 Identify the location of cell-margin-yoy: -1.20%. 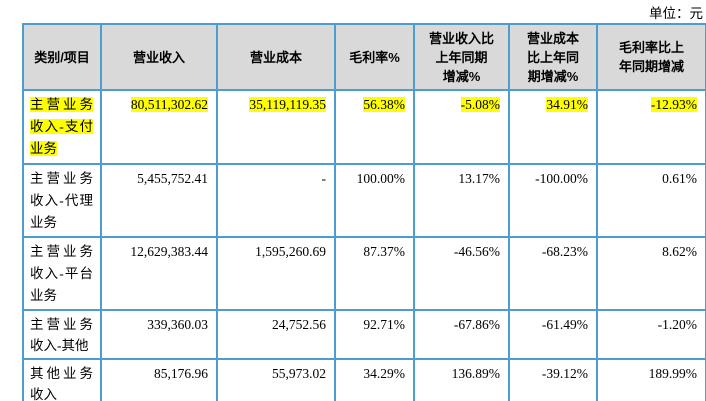
(651, 334).